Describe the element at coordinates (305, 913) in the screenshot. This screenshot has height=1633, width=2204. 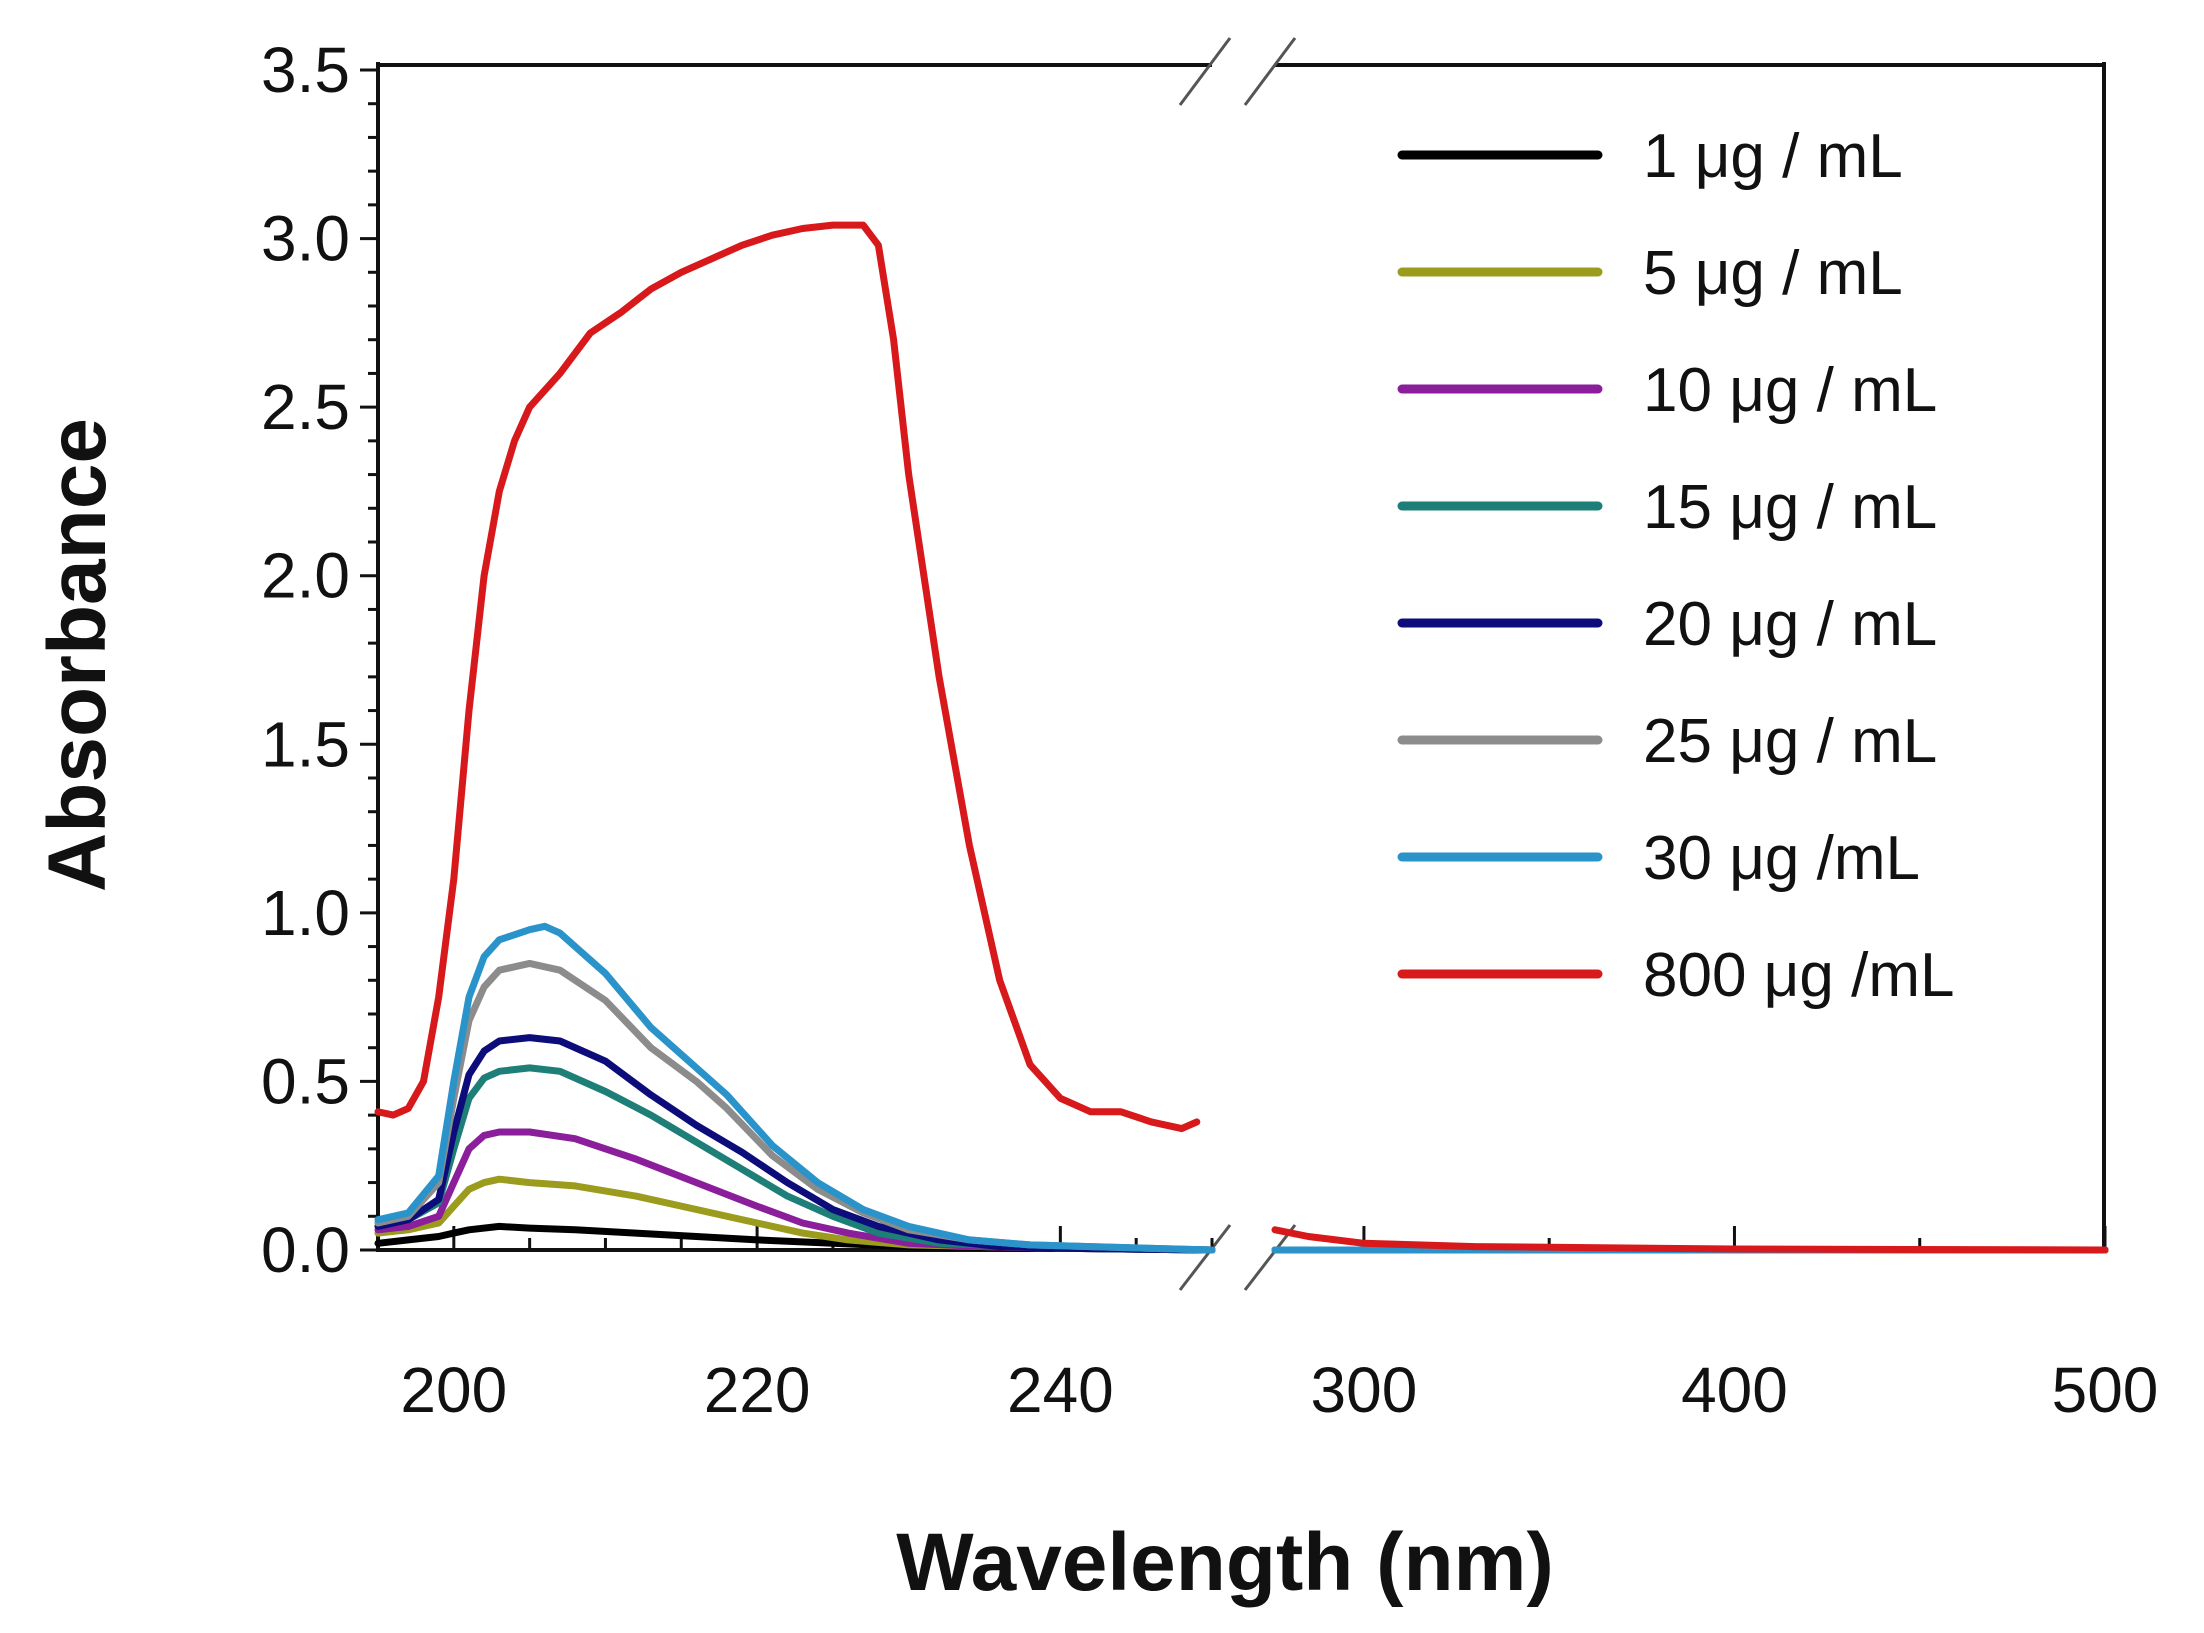
I see `y-tick-label: 1.0` at that location.